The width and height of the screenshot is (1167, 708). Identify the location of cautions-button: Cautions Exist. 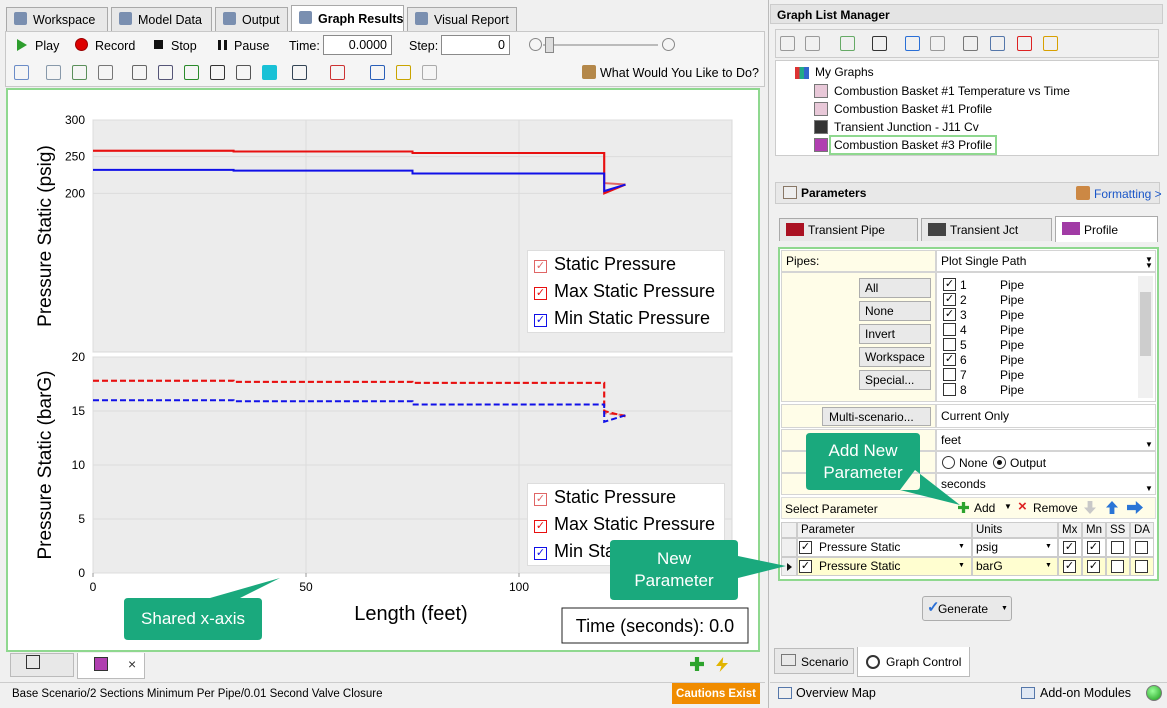
(716, 693).